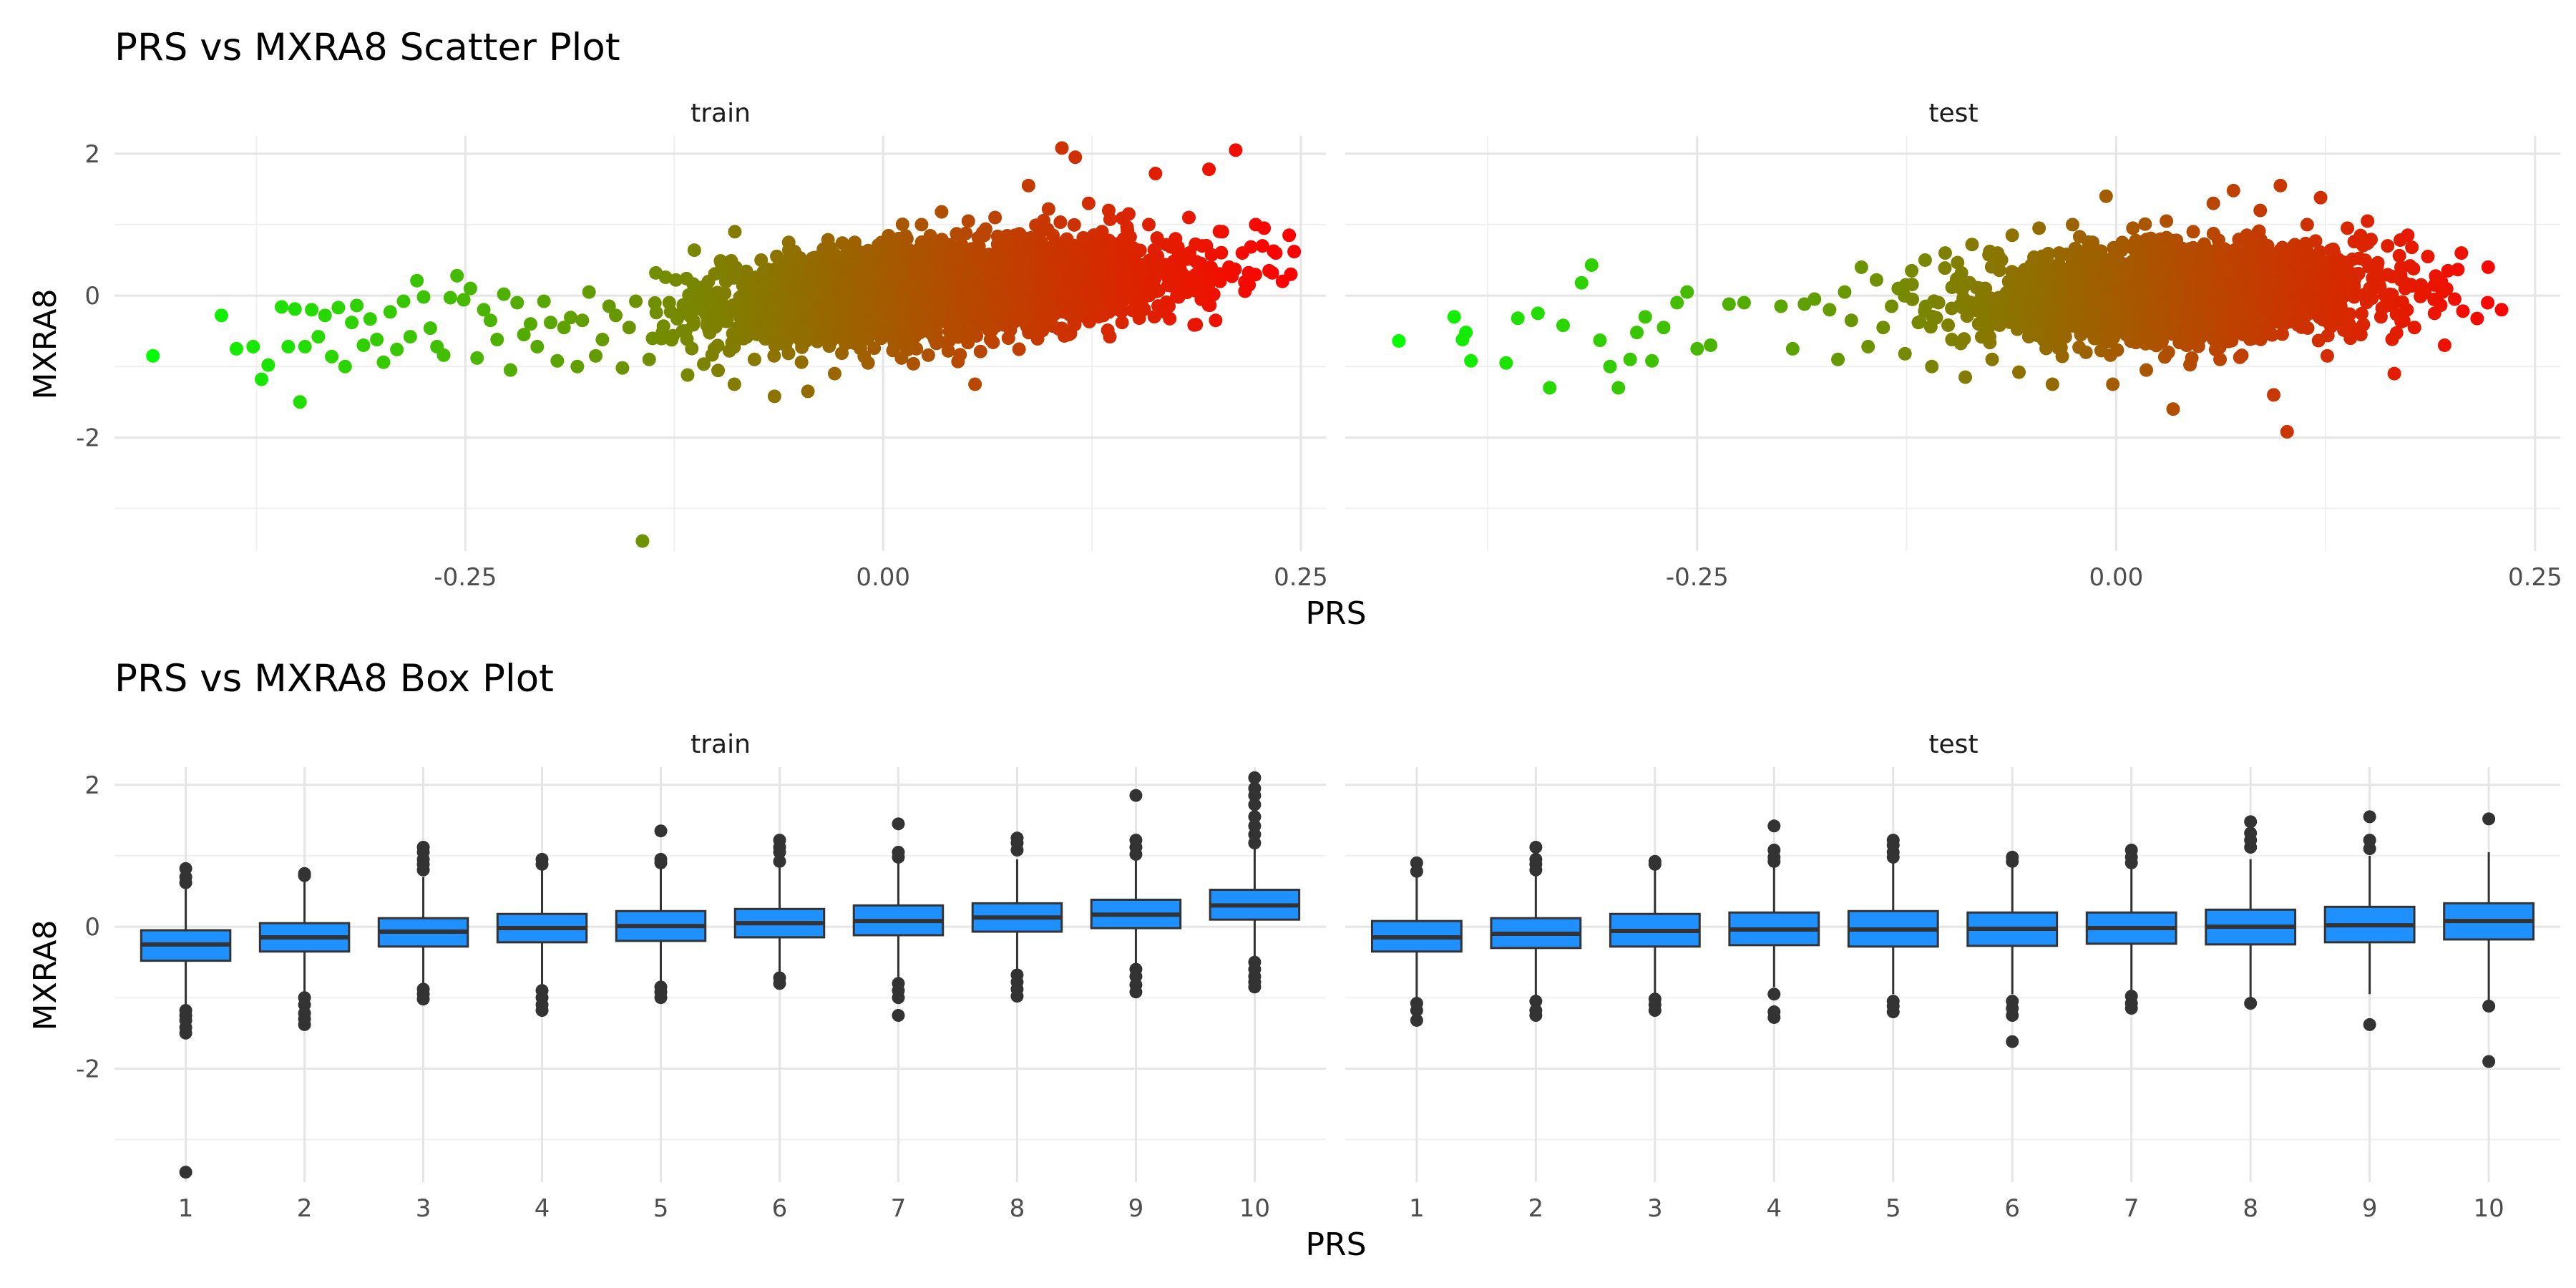  Describe the element at coordinates (1301, 577) in the screenshot. I see `x-tick-label: 0.25` at that location.